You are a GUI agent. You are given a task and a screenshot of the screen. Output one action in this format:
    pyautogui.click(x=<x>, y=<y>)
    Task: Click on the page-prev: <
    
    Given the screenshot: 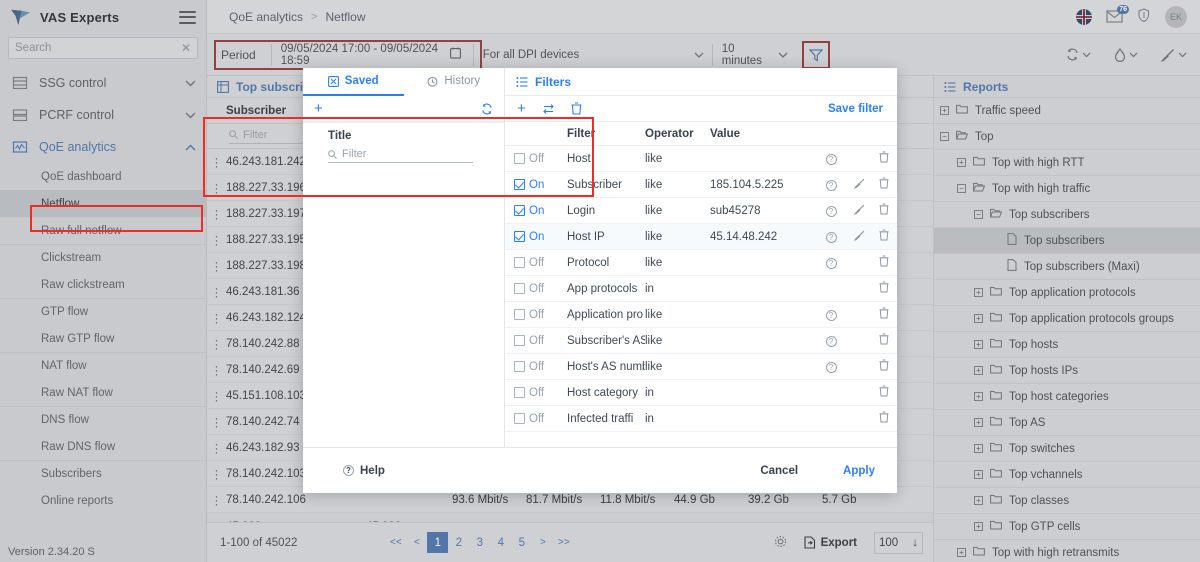 What is the action you would take?
    pyautogui.click(x=416, y=542)
    